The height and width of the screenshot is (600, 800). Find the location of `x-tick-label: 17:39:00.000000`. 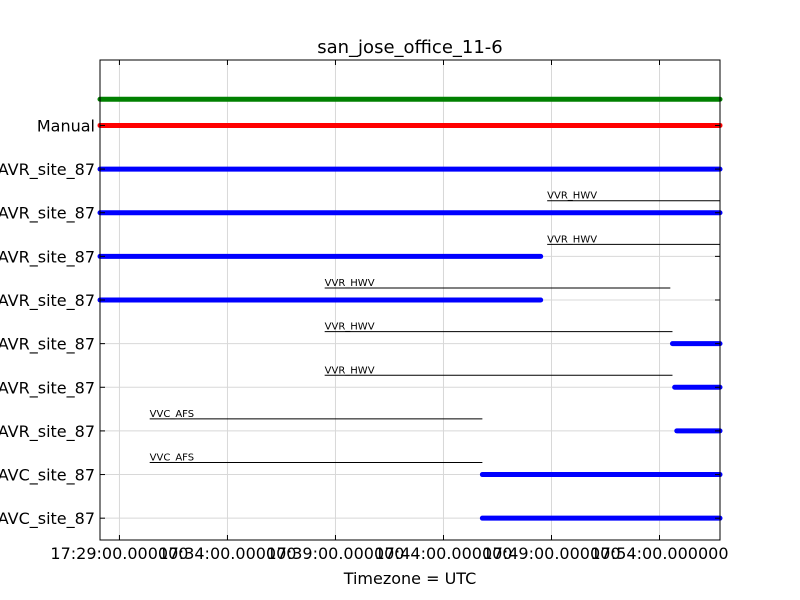

x-tick-label: 17:39:00.000000 is located at coordinates (335, 553).